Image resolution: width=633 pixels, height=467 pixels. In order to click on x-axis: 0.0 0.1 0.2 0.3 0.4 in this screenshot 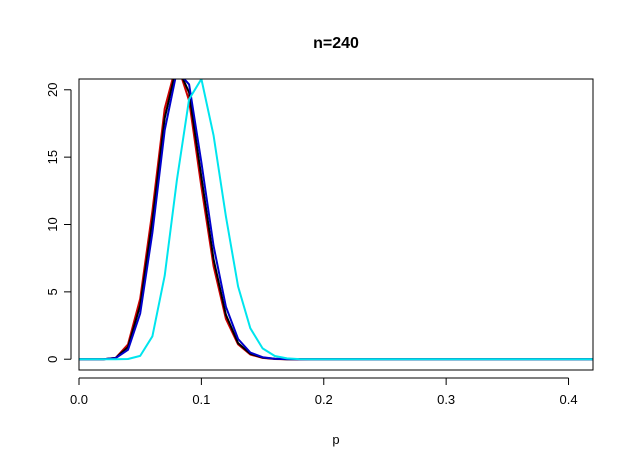, I will do `click(324, 392)`.